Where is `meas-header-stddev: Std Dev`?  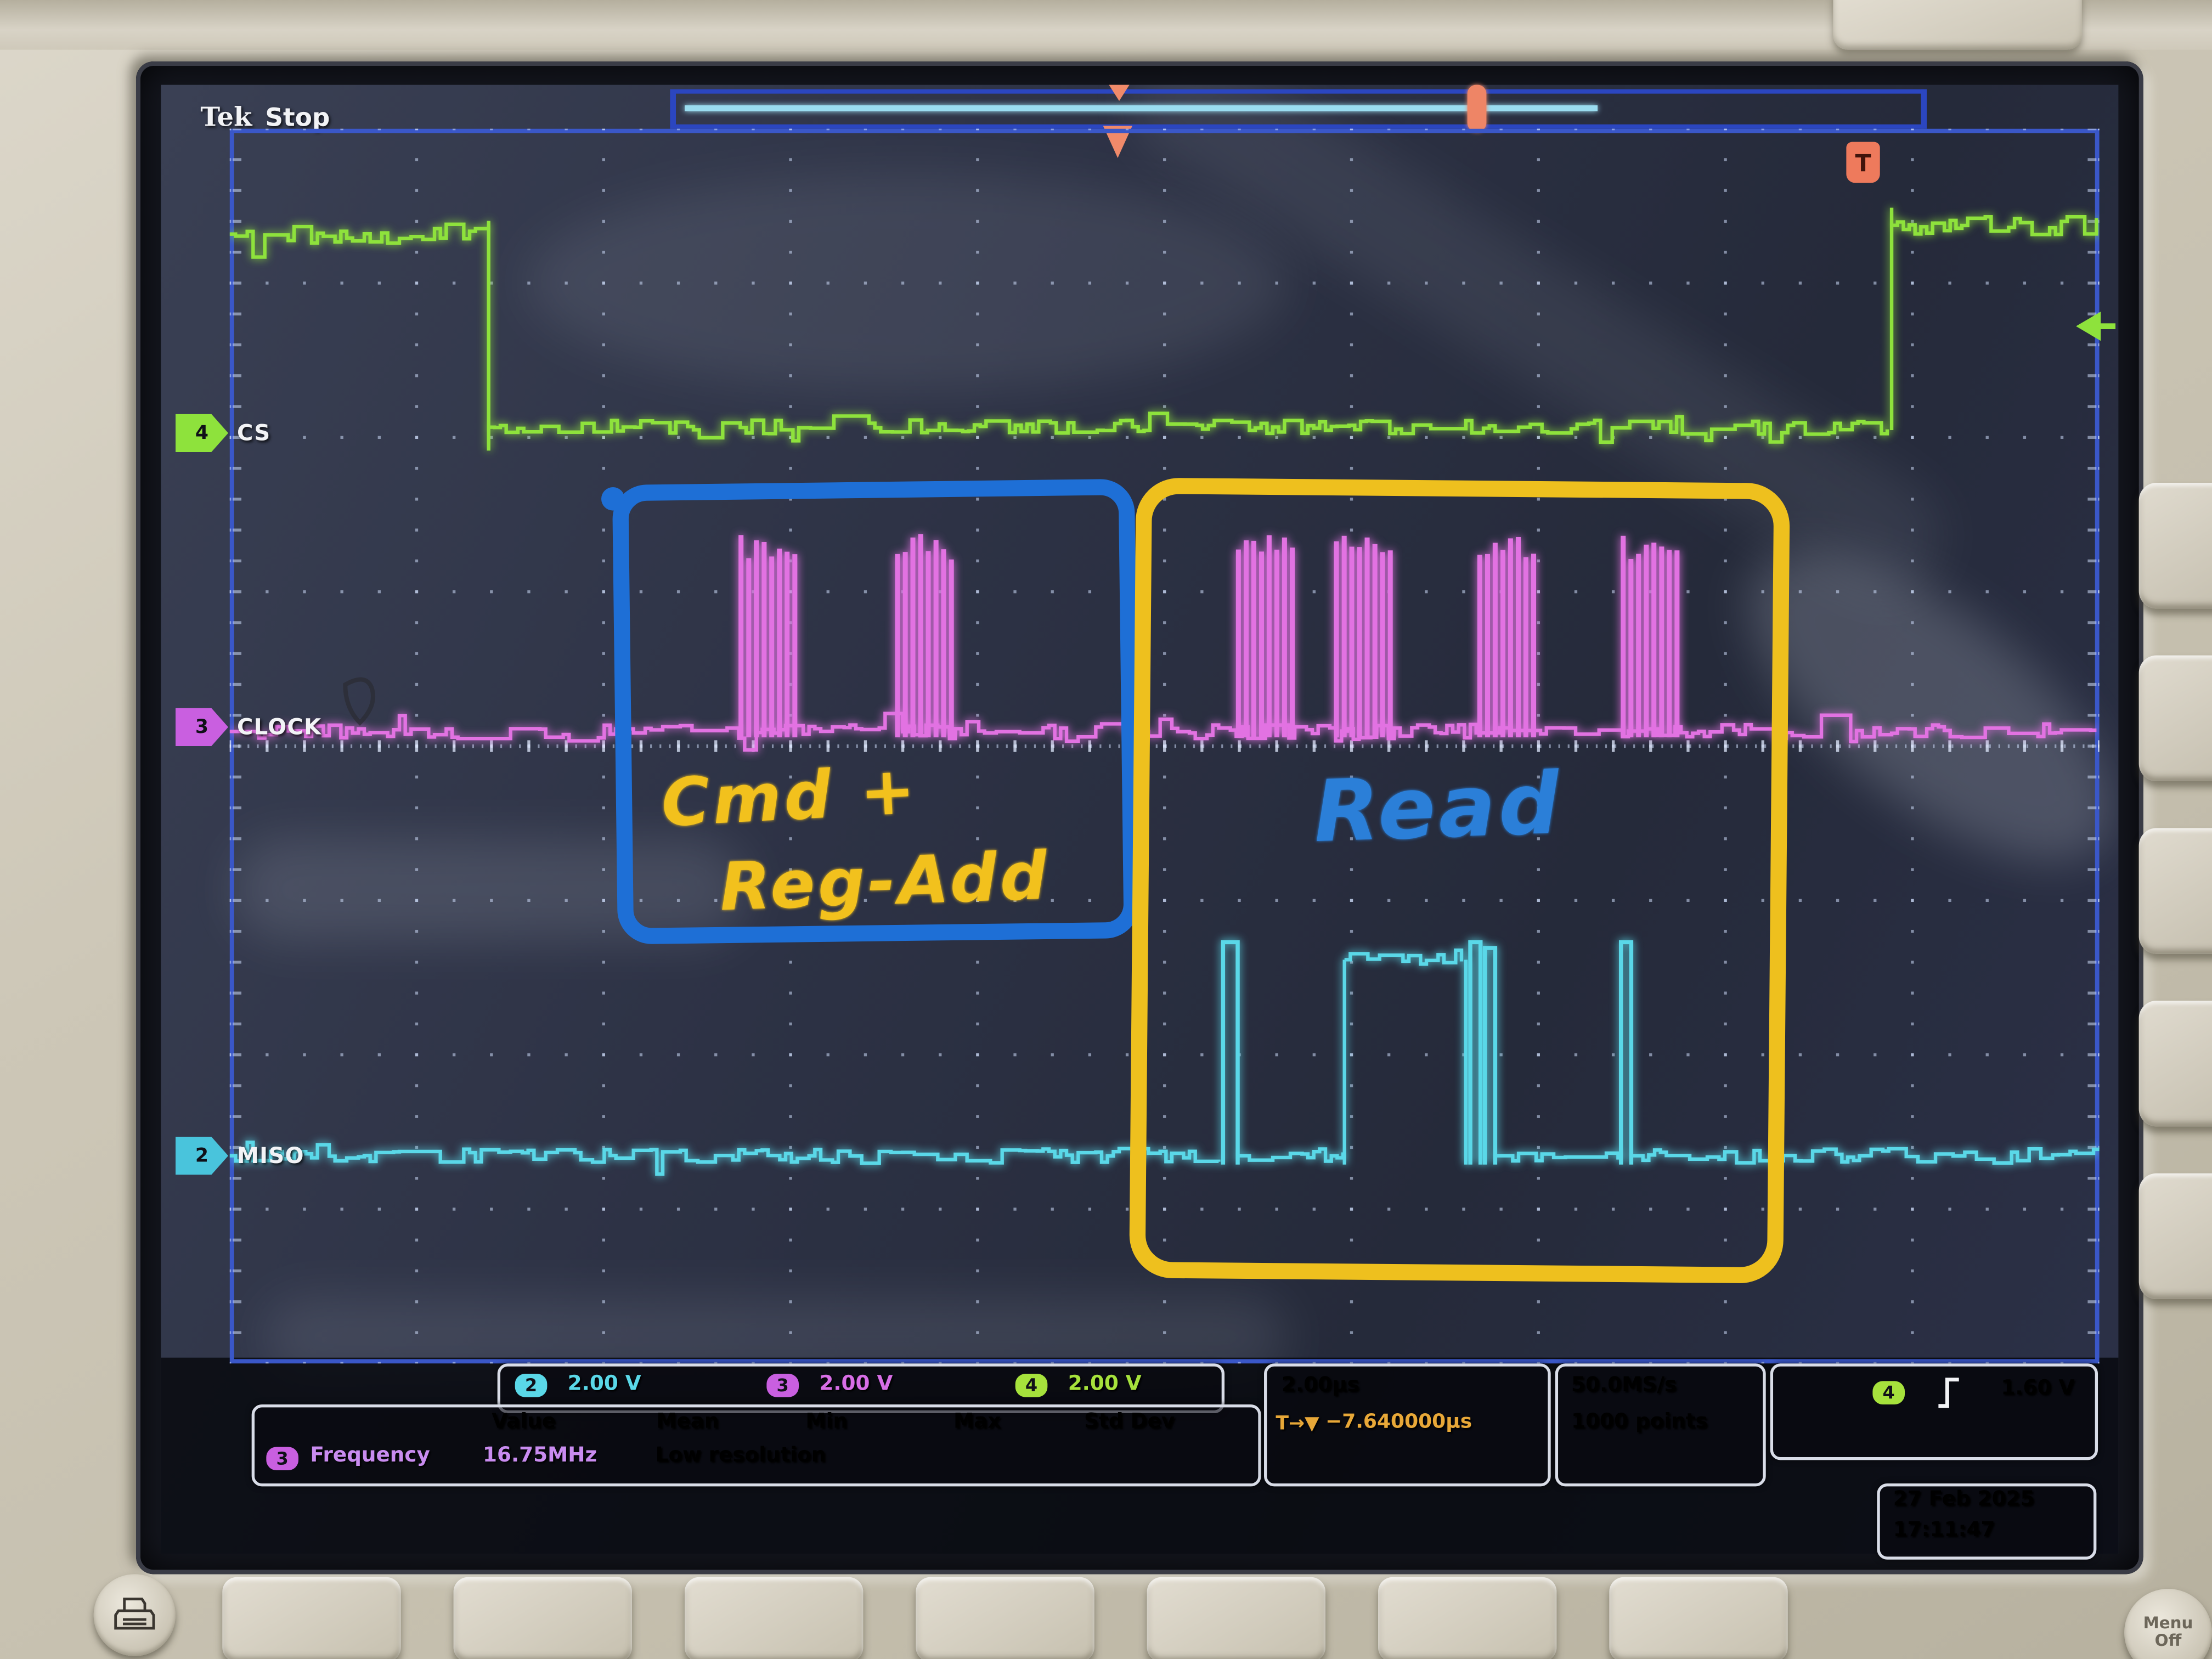
meas-header-stddev: Std Dev is located at coordinates (1129, 1422).